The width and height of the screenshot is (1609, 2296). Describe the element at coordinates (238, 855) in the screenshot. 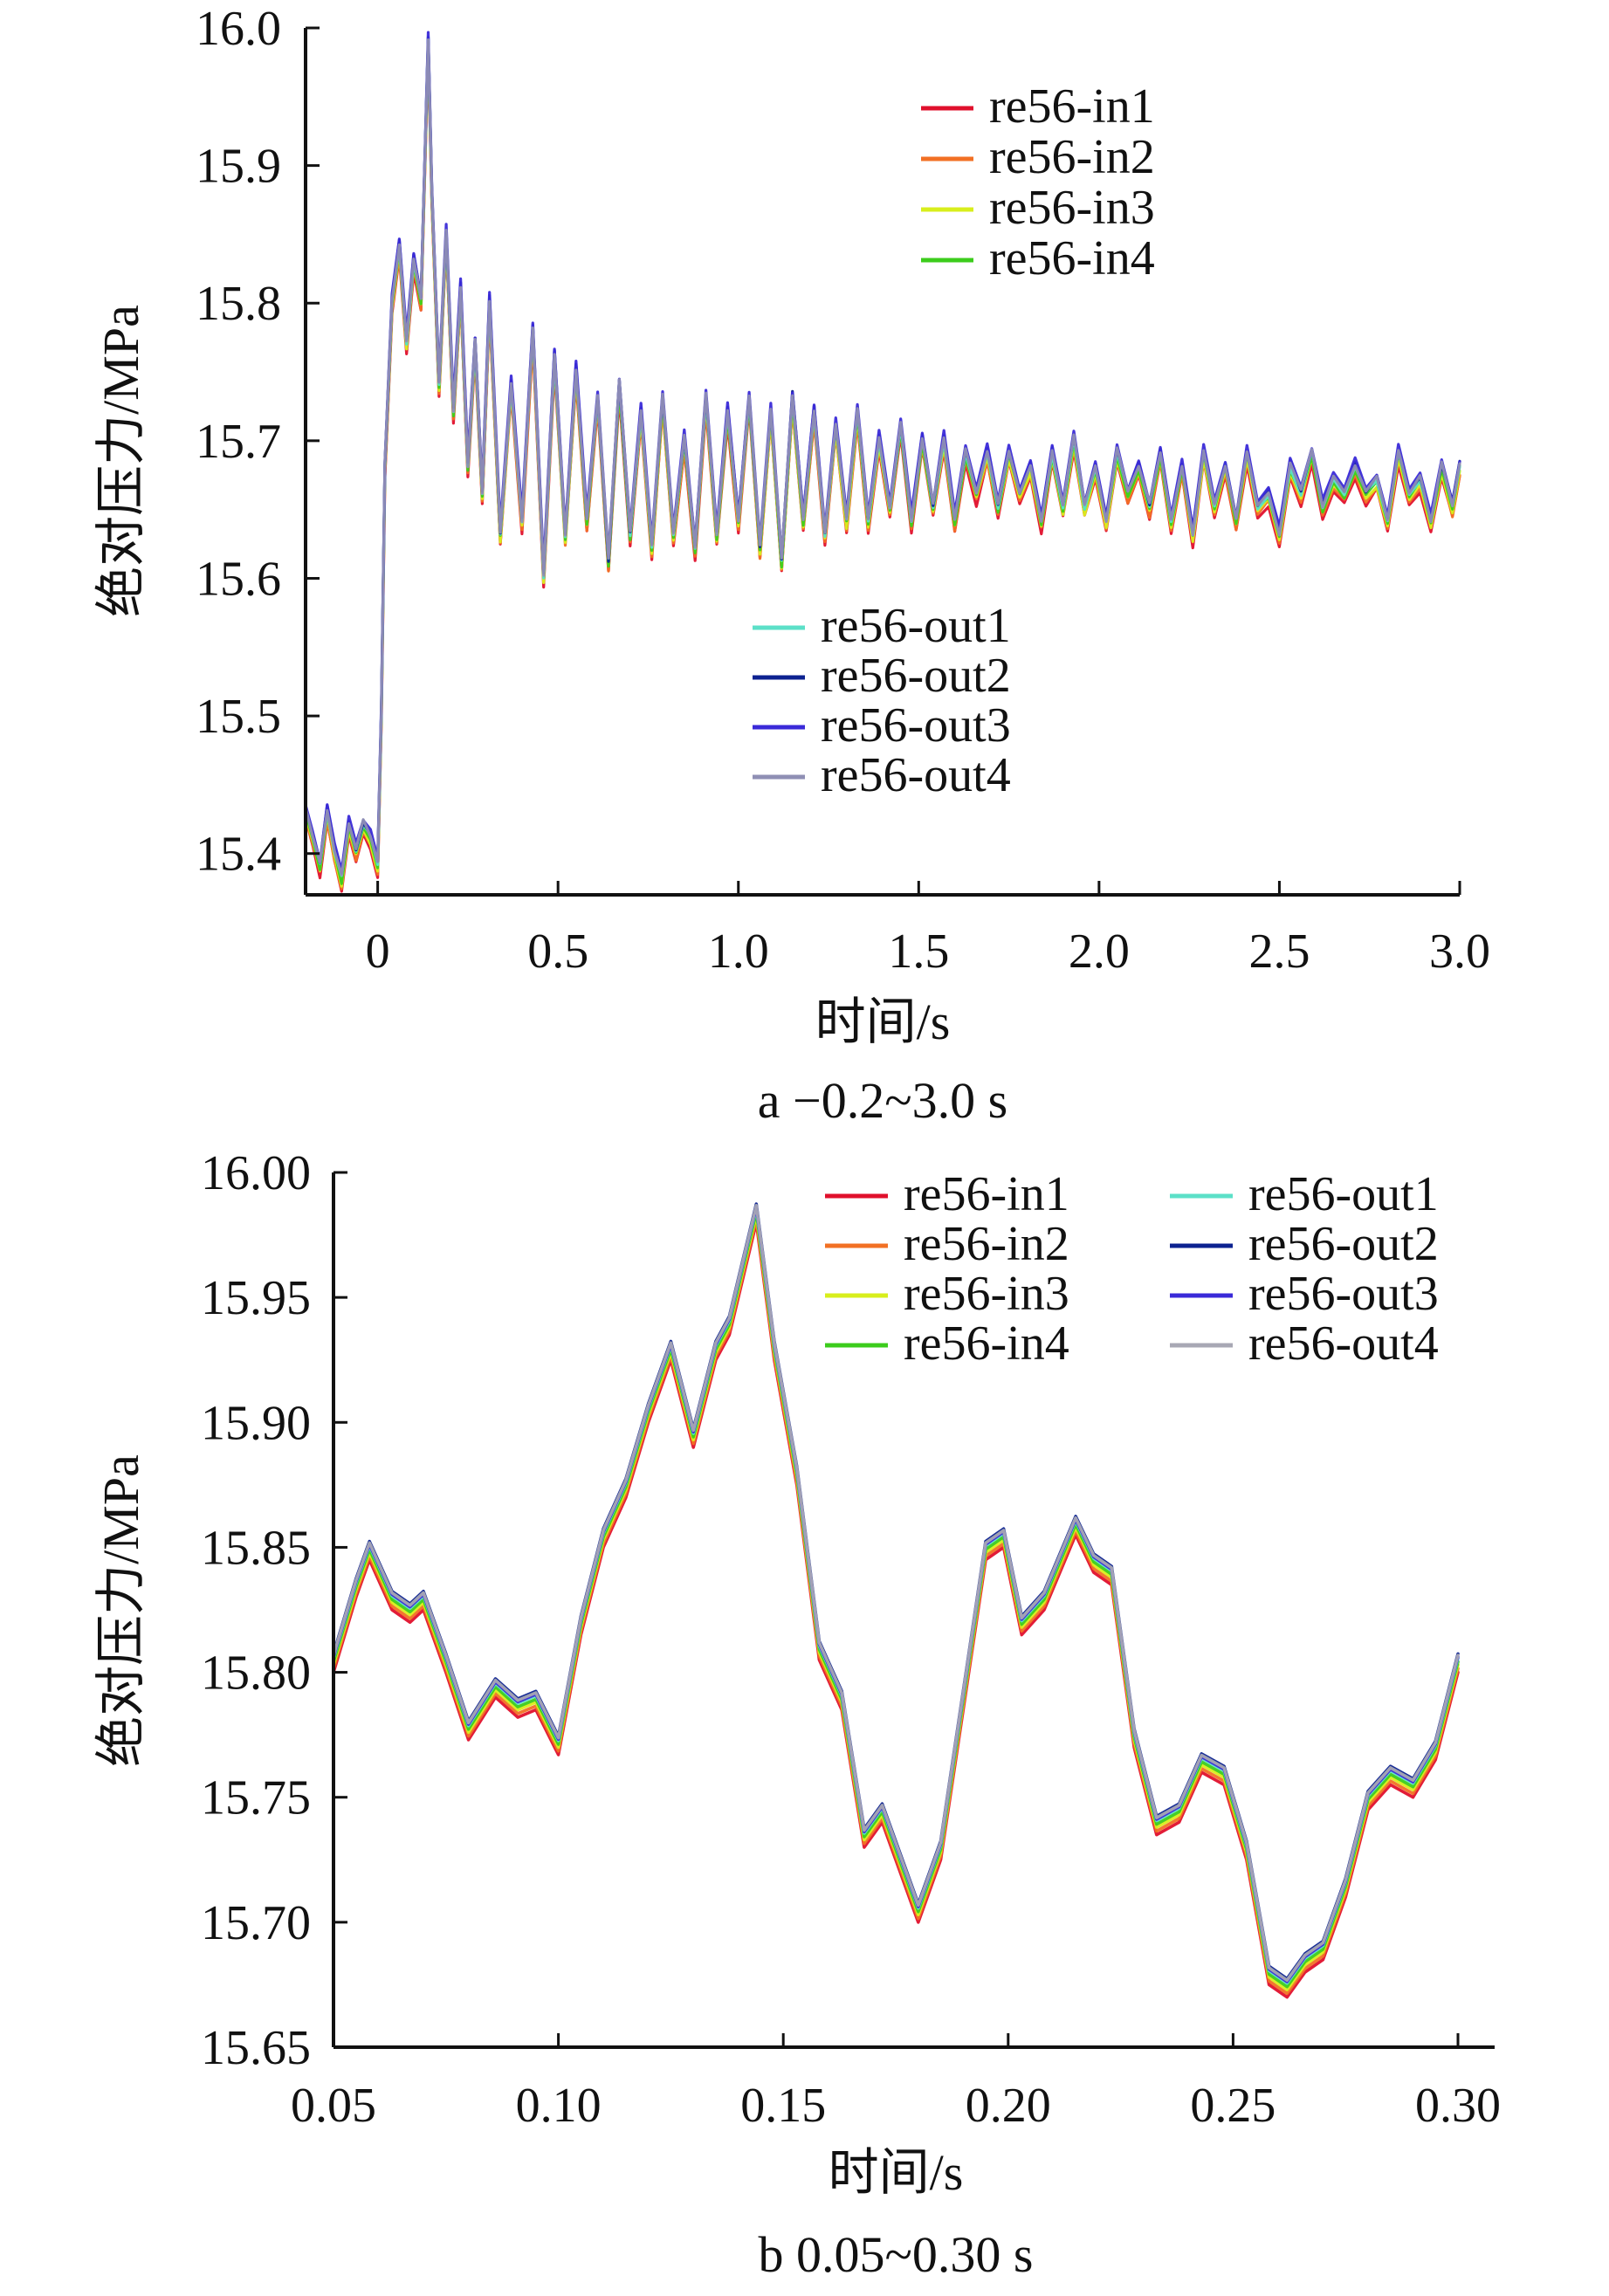

I see `y-tick-label: 15.4` at that location.